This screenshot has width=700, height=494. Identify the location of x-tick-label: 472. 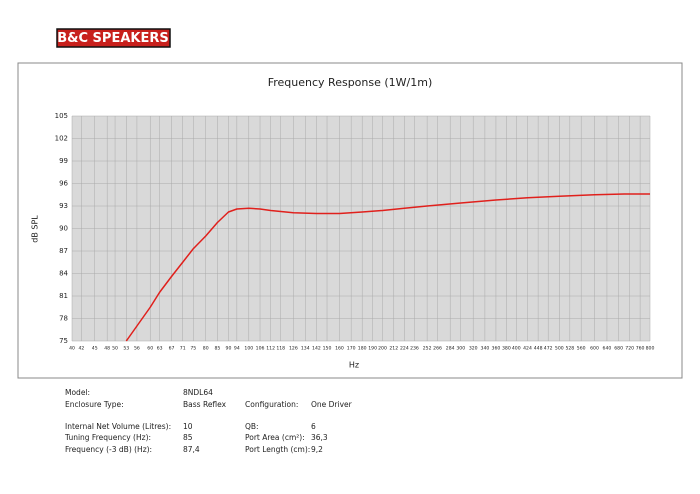
(548, 349).